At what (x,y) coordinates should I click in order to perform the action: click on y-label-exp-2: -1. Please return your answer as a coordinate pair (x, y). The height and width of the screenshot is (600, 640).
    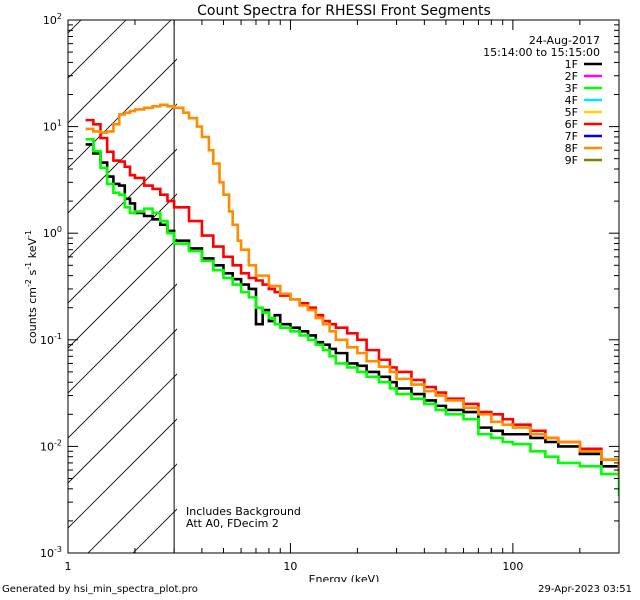
    Looking at the image, I should click on (28, 266).